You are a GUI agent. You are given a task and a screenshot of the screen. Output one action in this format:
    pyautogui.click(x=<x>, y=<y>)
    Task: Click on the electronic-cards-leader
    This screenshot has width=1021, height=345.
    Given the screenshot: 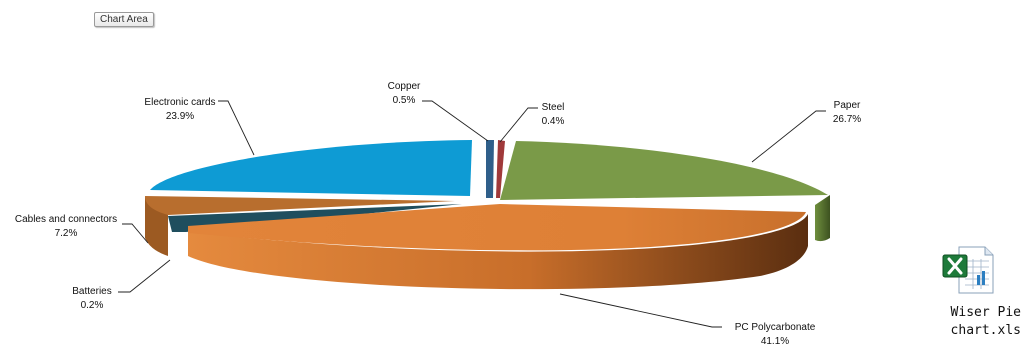 What is the action you would take?
    pyautogui.click(x=236, y=128)
    